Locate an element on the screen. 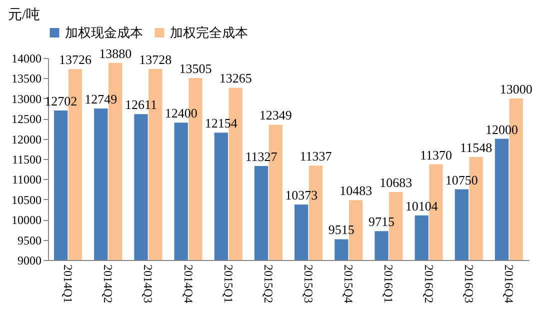 This screenshot has width=555, height=327. x-tick-label: 2016Q4 is located at coordinates (509, 284).